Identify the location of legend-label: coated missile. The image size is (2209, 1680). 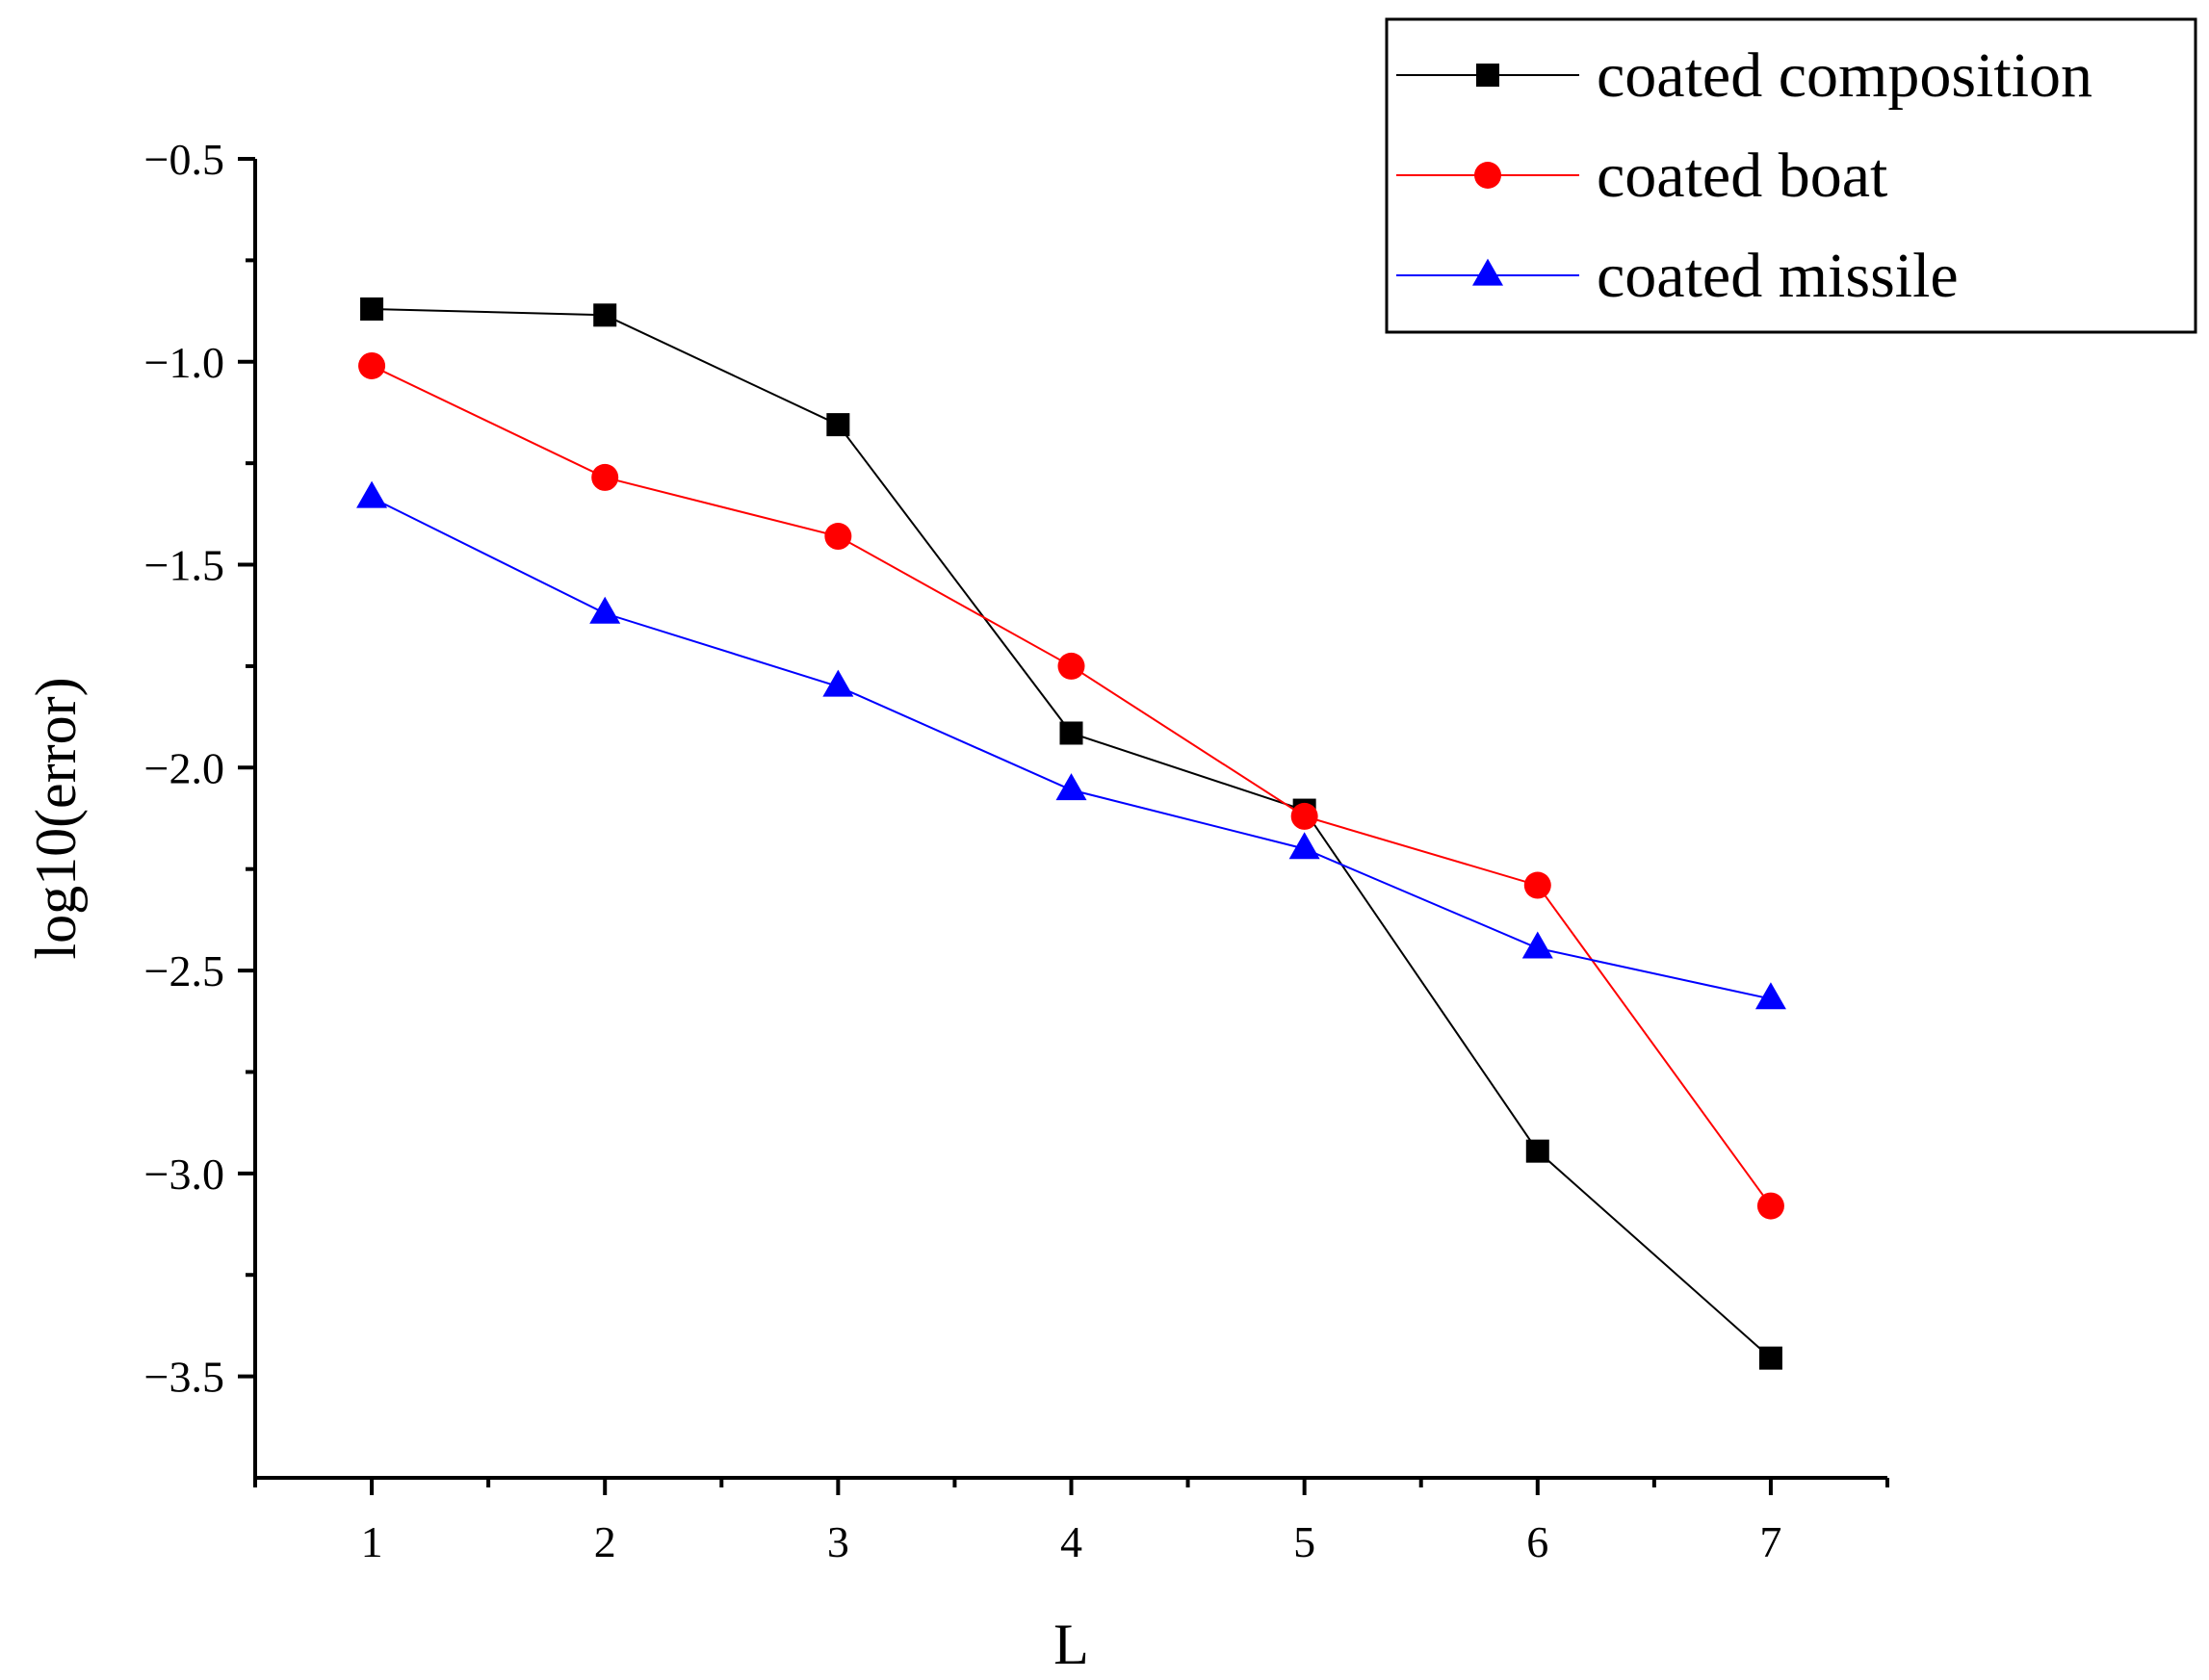
(1778, 276).